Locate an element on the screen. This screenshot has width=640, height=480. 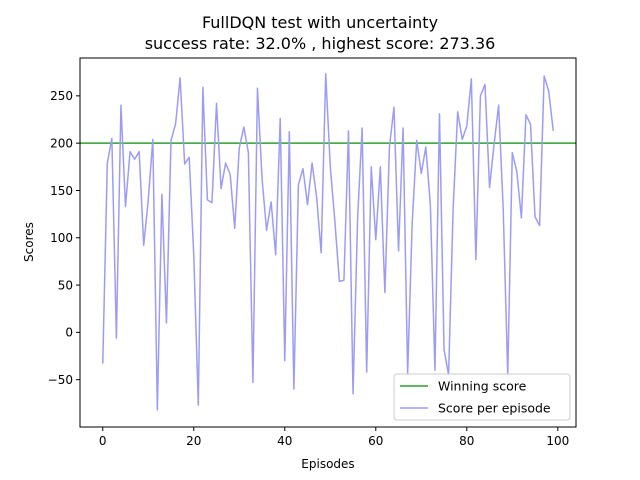
x-tick-label: 80 is located at coordinates (466, 441).